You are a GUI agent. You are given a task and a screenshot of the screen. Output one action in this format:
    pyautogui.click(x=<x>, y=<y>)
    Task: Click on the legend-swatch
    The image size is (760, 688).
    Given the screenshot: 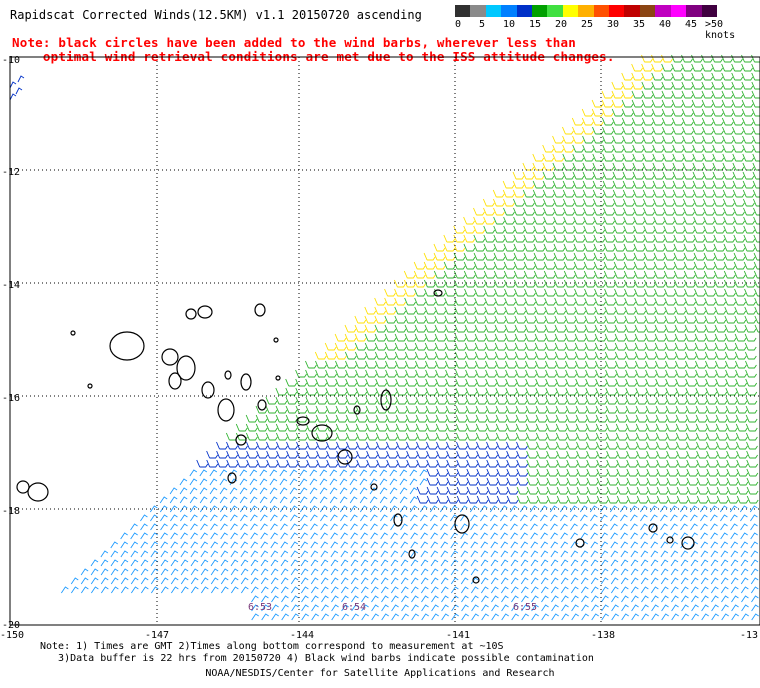 What is the action you would take?
    pyautogui.click(x=586, y=11)
    